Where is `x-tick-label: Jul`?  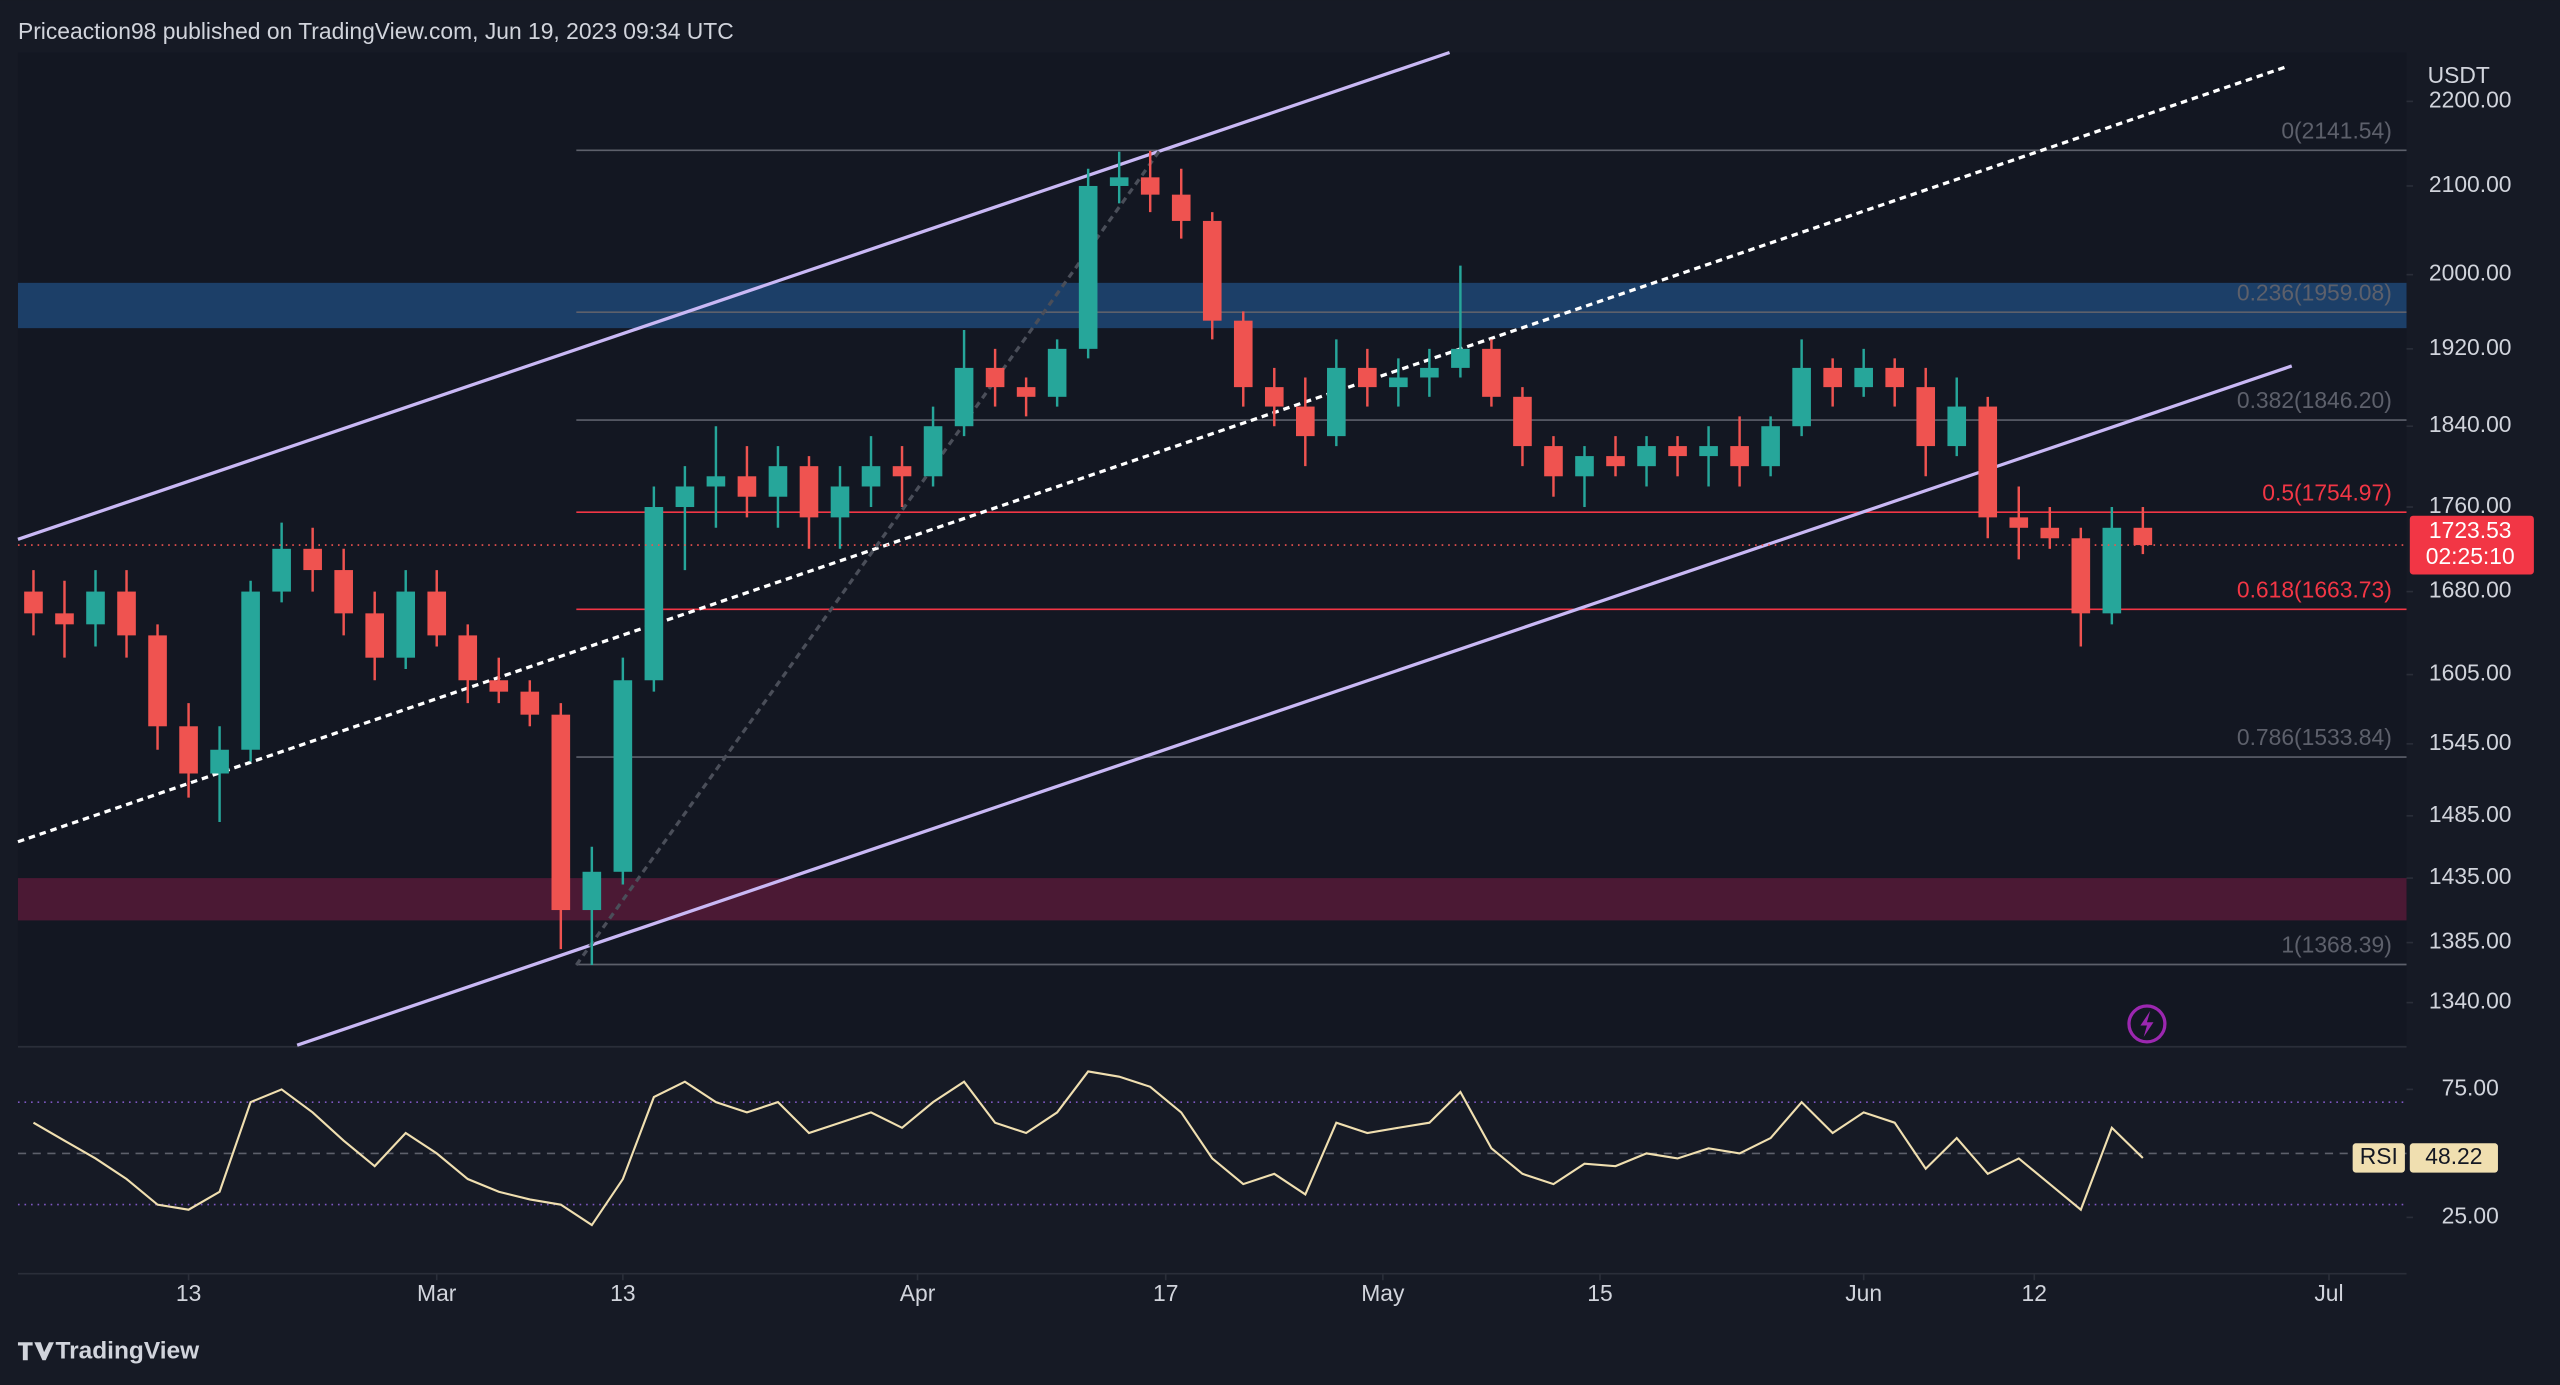
x-tick-label: Jul is located at coordinates (2328, 1293).